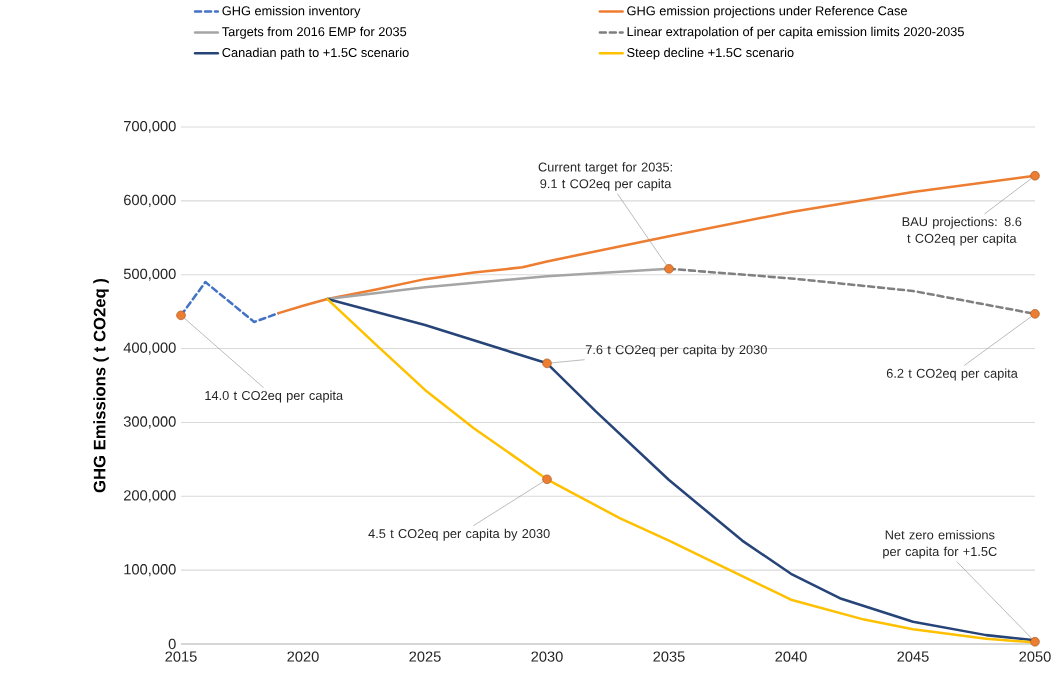  Describe the element at coordinates (1035, 656) in the screenshot. I see `x-tick-label: 2050` at that location.